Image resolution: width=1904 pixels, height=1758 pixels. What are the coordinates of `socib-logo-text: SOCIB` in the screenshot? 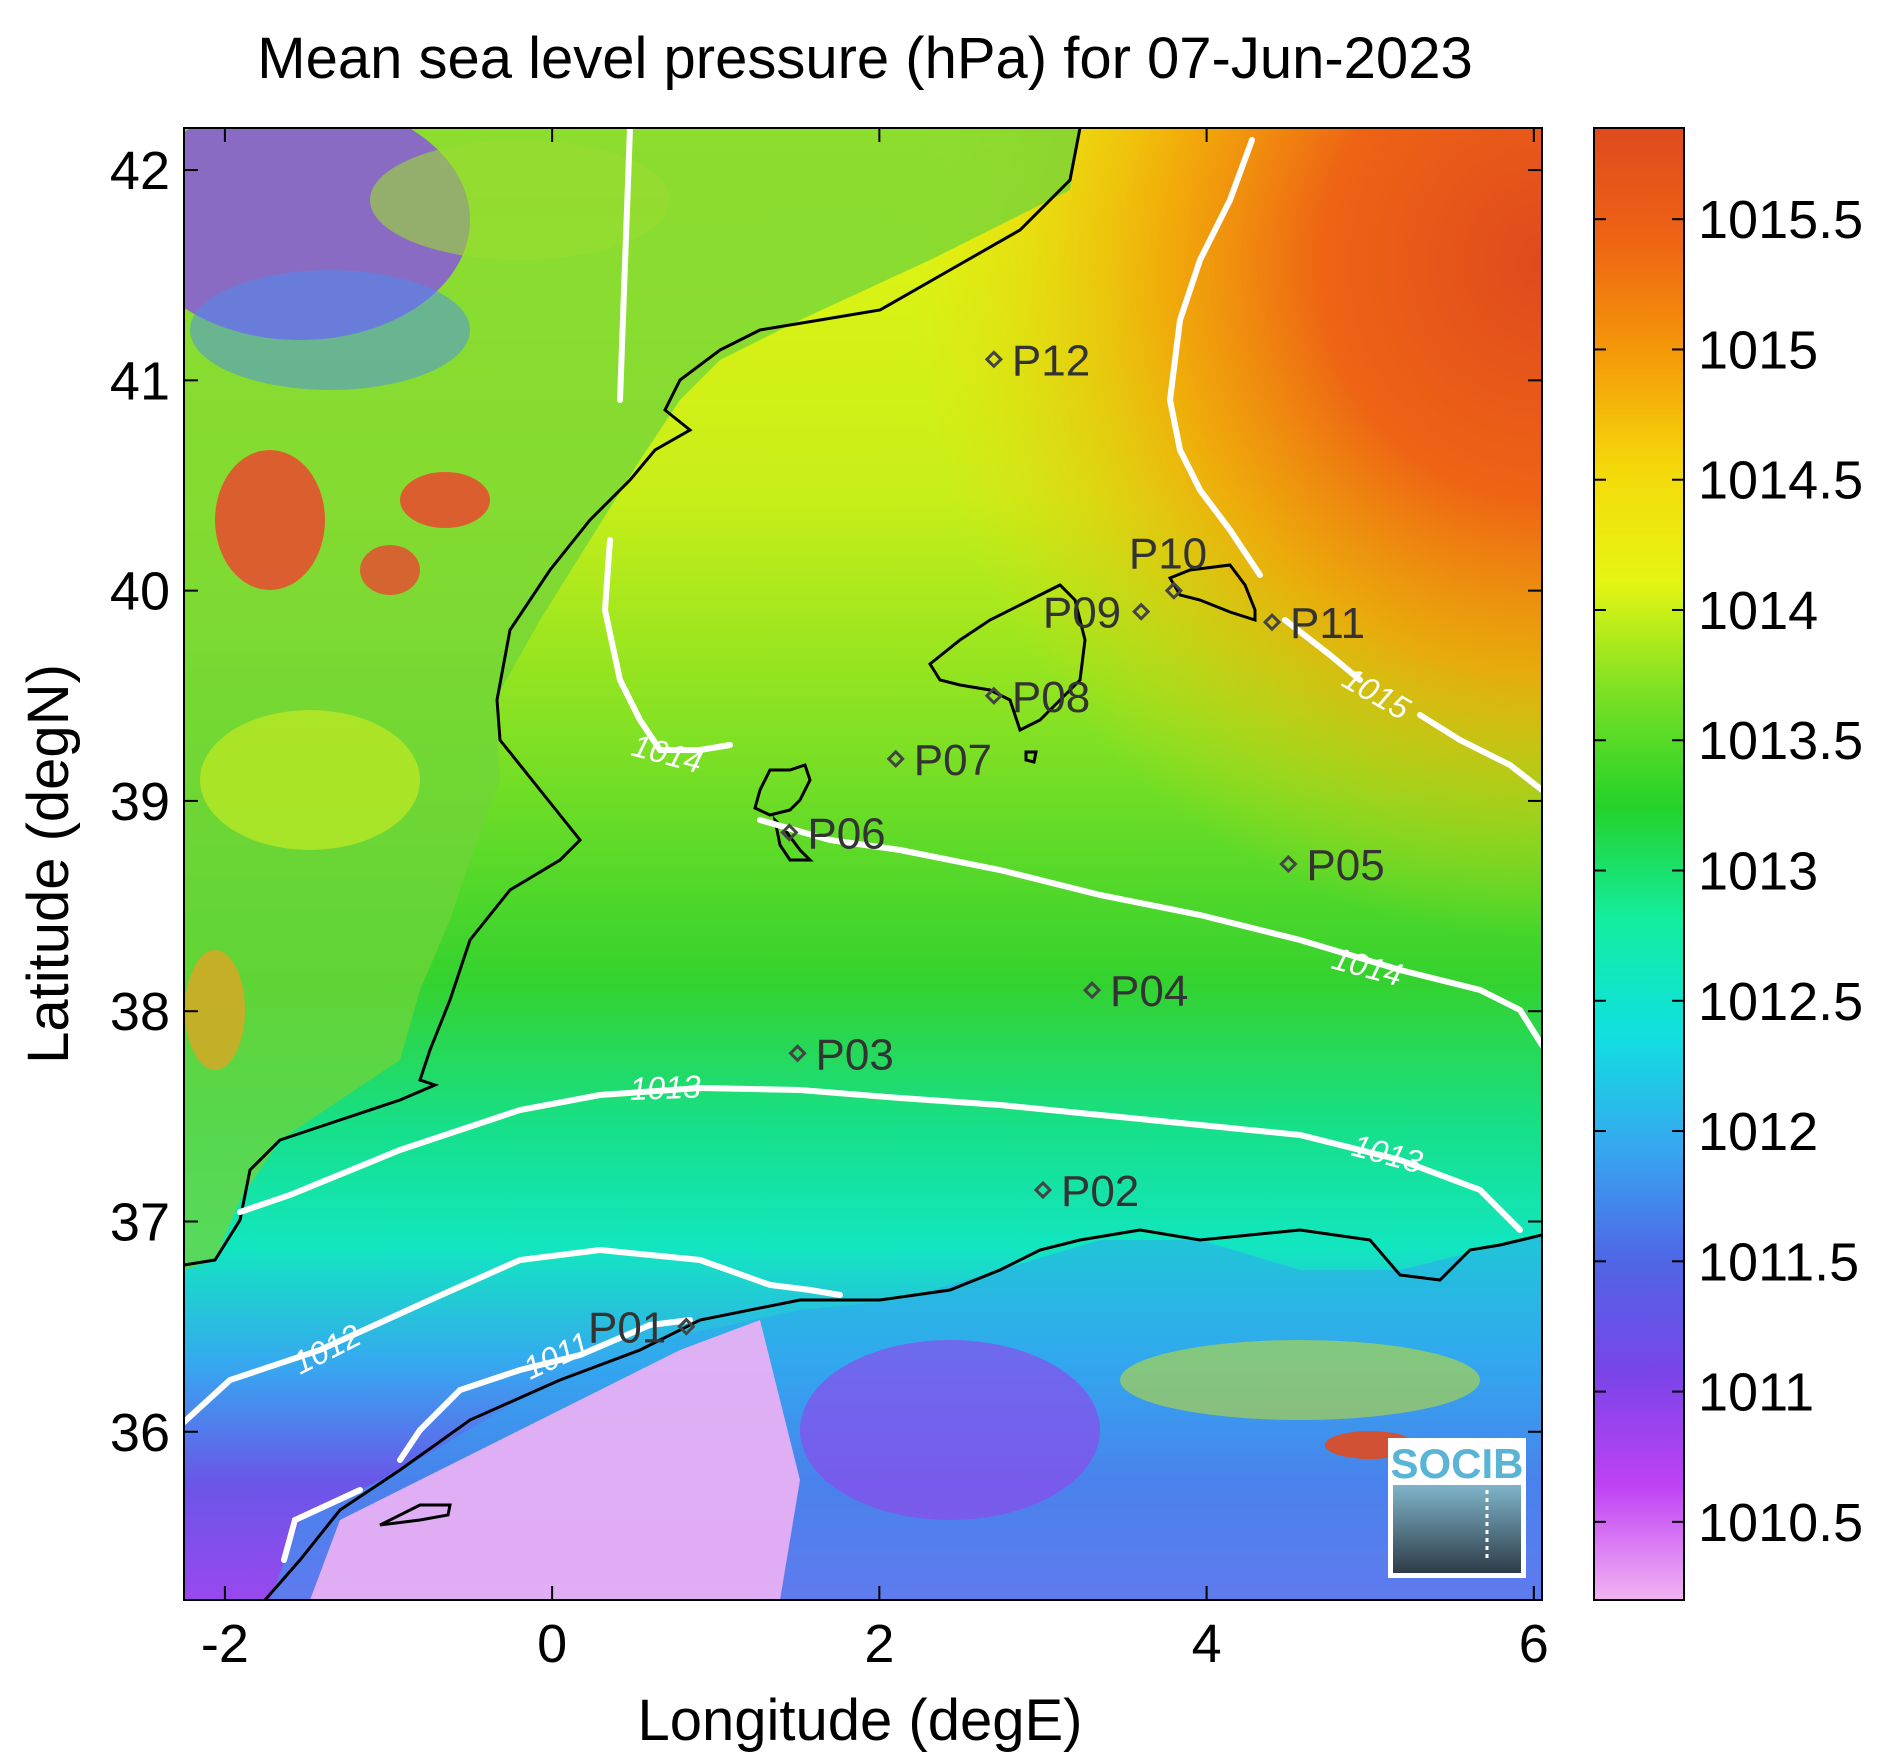 It's located at (1456, 1463).